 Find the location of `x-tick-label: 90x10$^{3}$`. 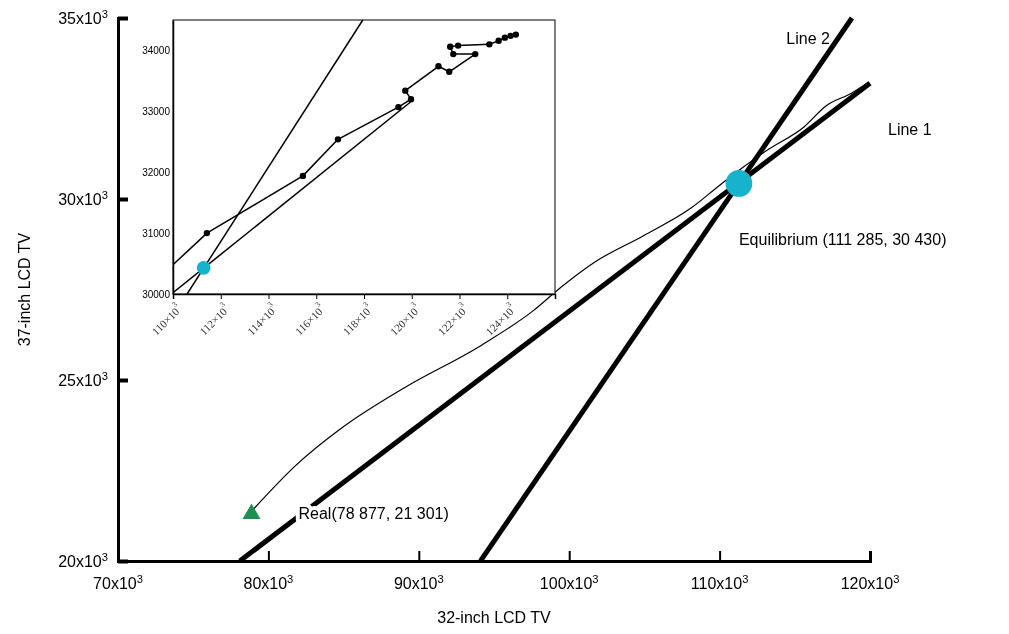

x-tick-label: 90x10$^{3}$ is located at coordinates (418, 582).